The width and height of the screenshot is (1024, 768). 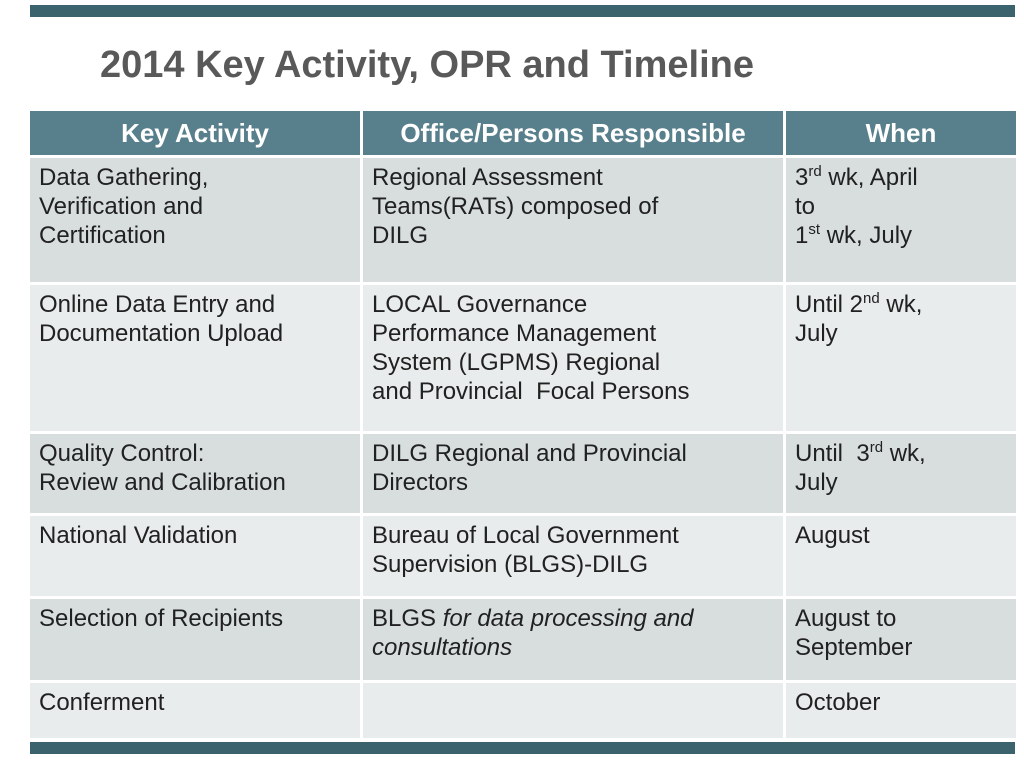 I want to click on superscript-text: nd, so click(x=871, y=298).